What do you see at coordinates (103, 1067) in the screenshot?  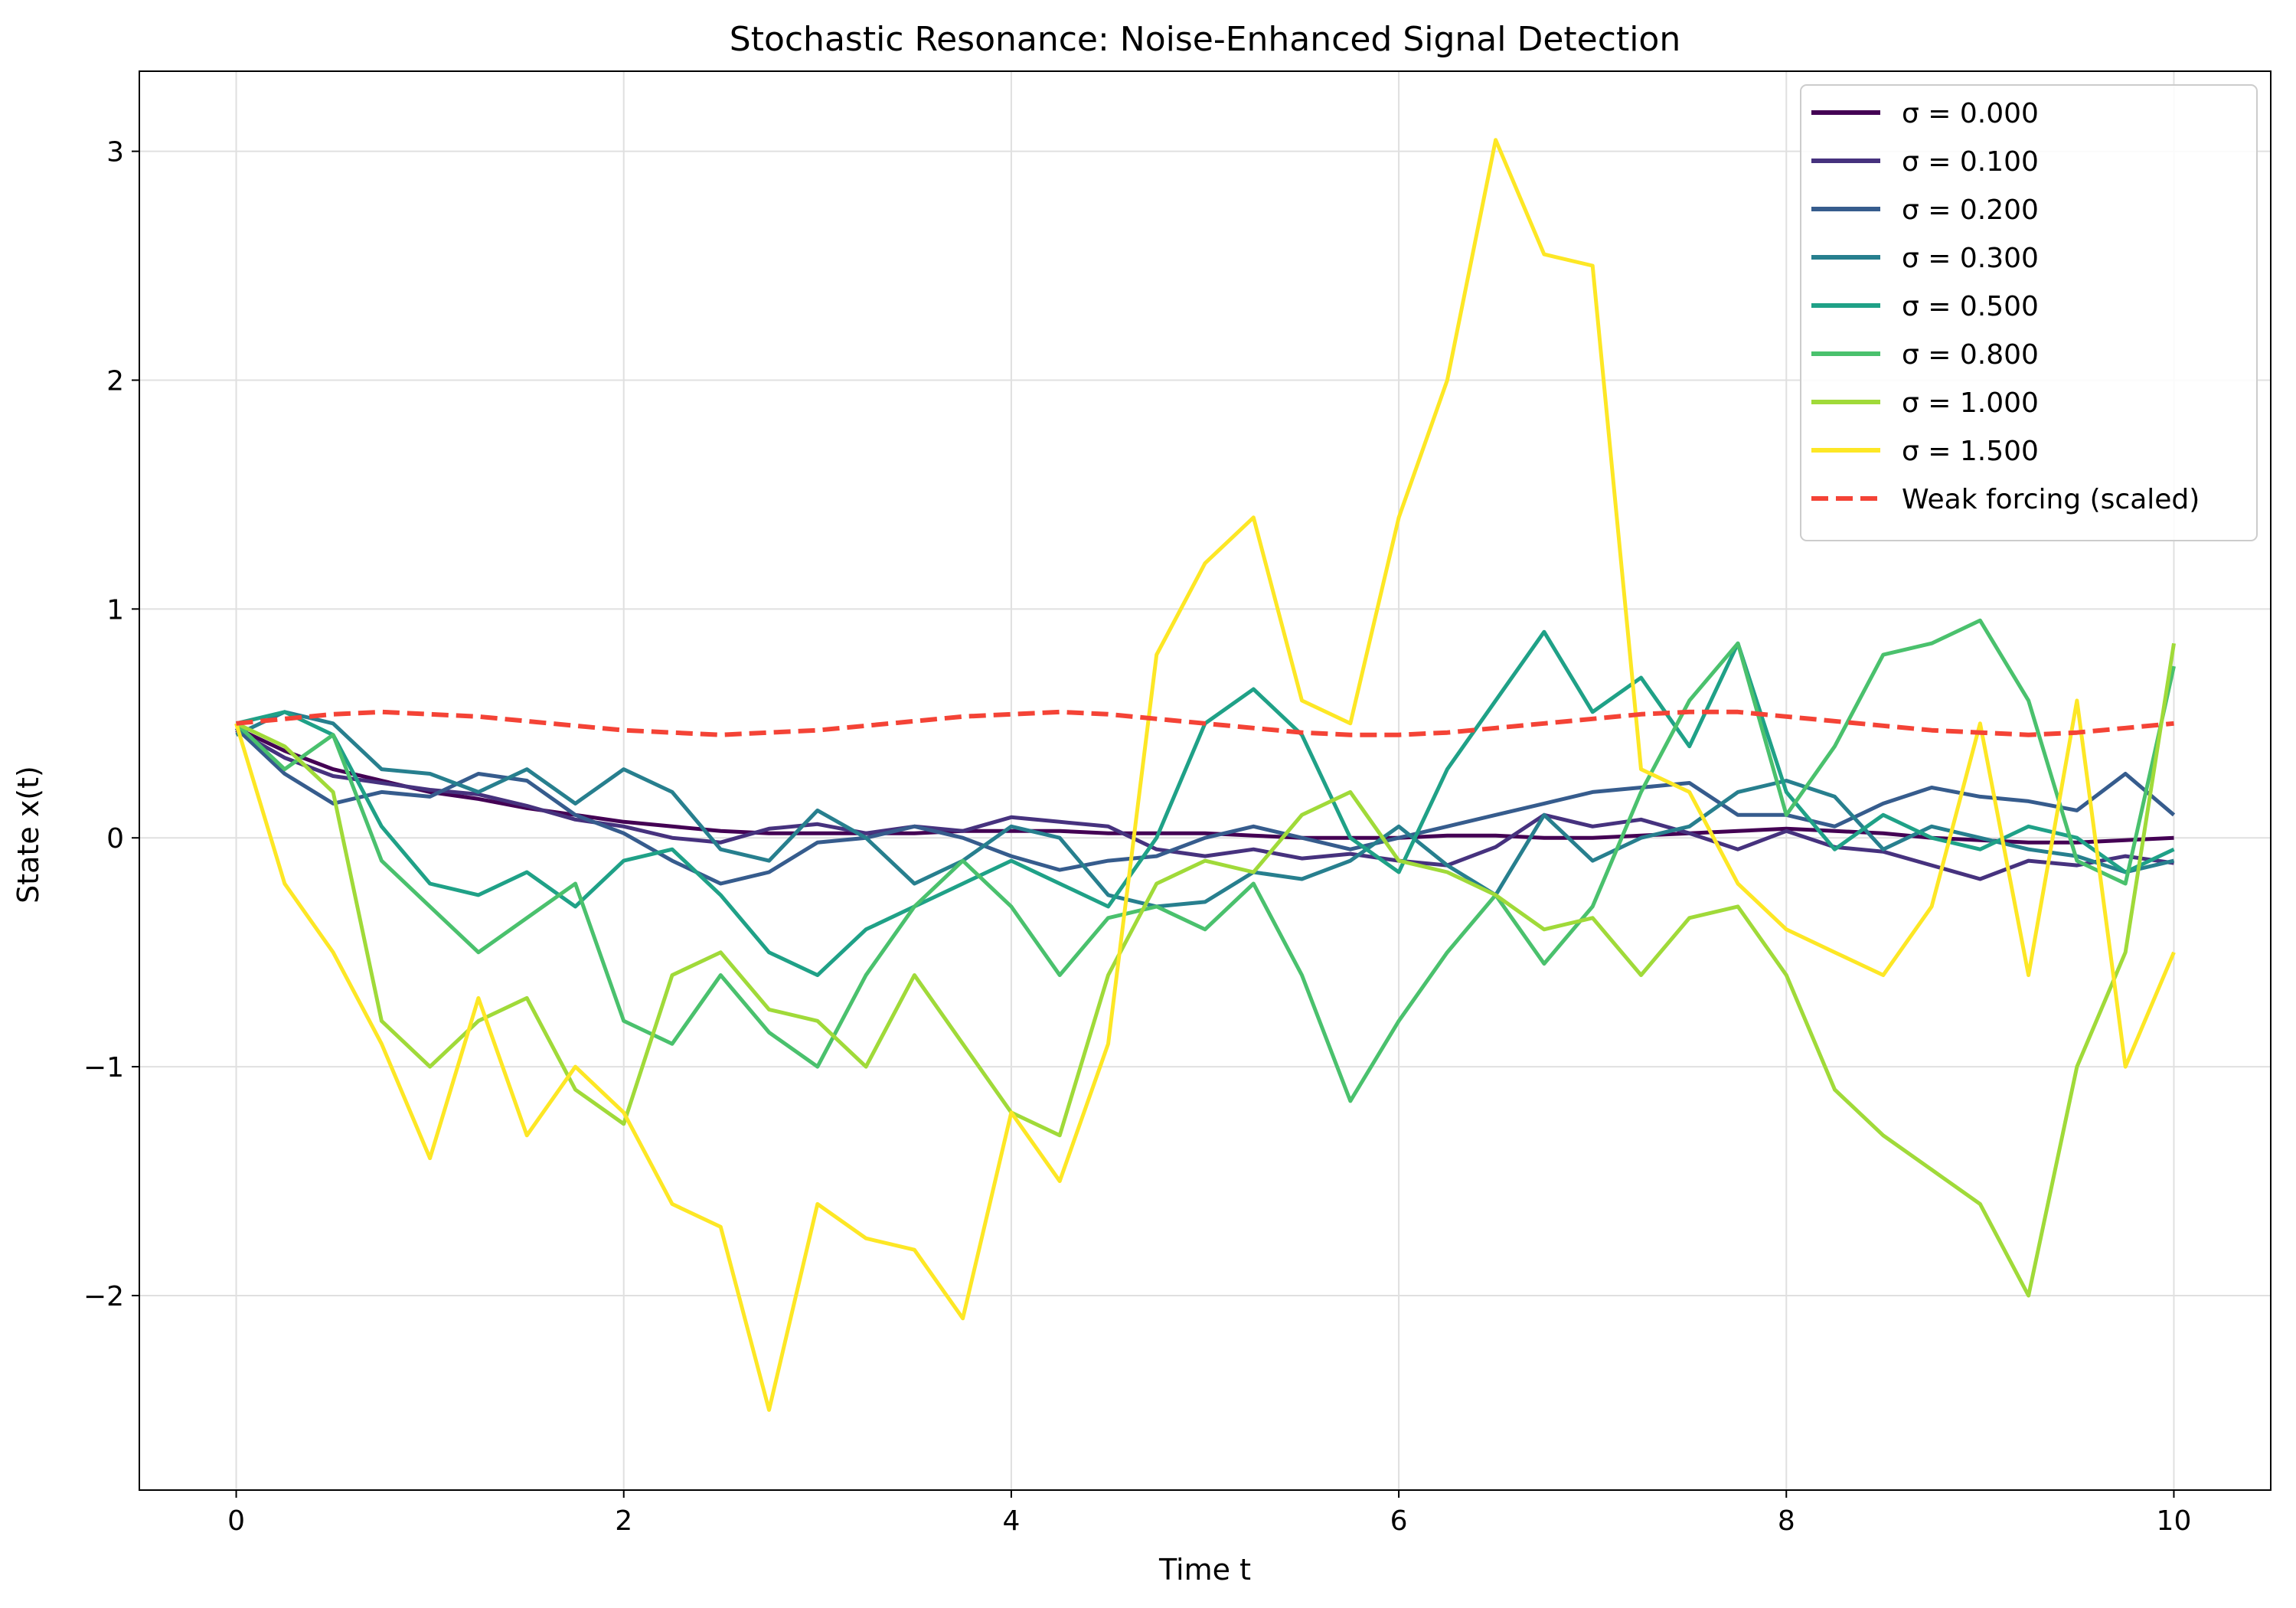 I see `y-tick-label-1: −1` at bounding box center [103, 1067].